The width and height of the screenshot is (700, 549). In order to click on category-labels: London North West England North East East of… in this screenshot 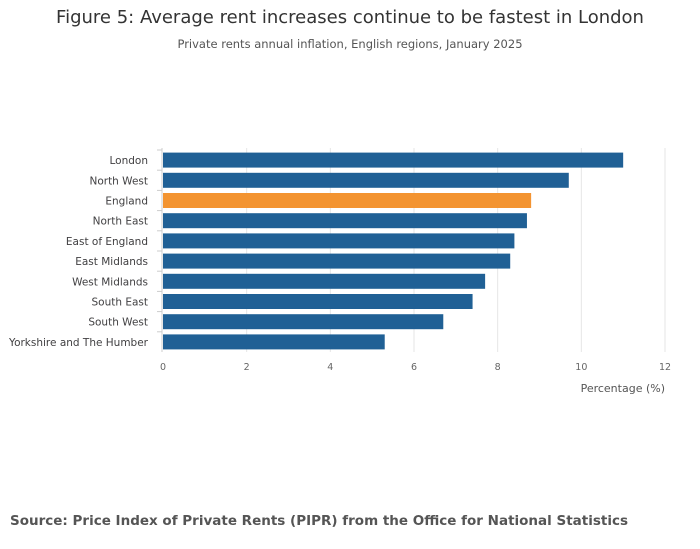, I will do `click(78, 252)`.